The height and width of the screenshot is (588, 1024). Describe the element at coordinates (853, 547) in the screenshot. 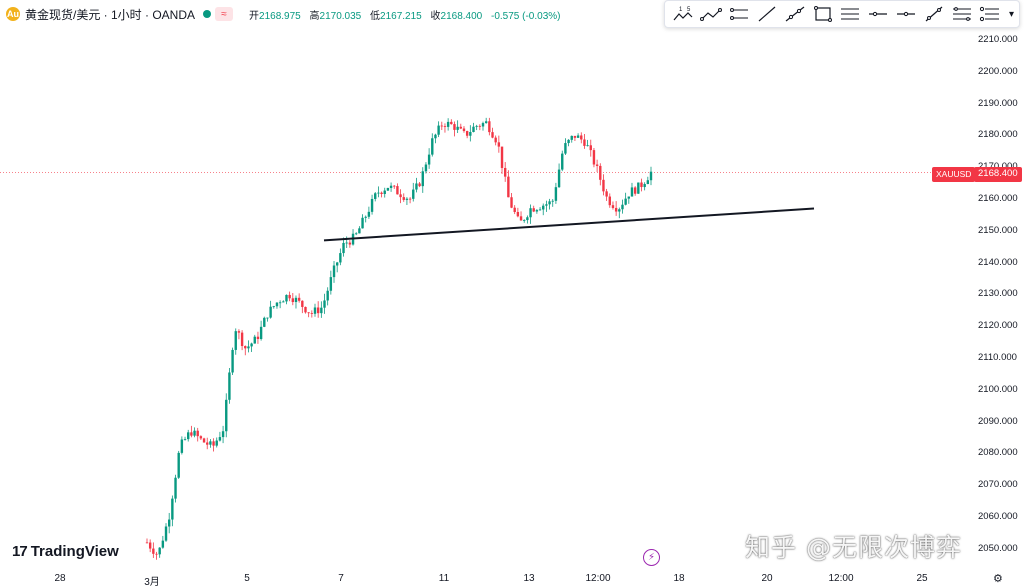

I see `watermark: 知乎 @无限次博弈` at that location.